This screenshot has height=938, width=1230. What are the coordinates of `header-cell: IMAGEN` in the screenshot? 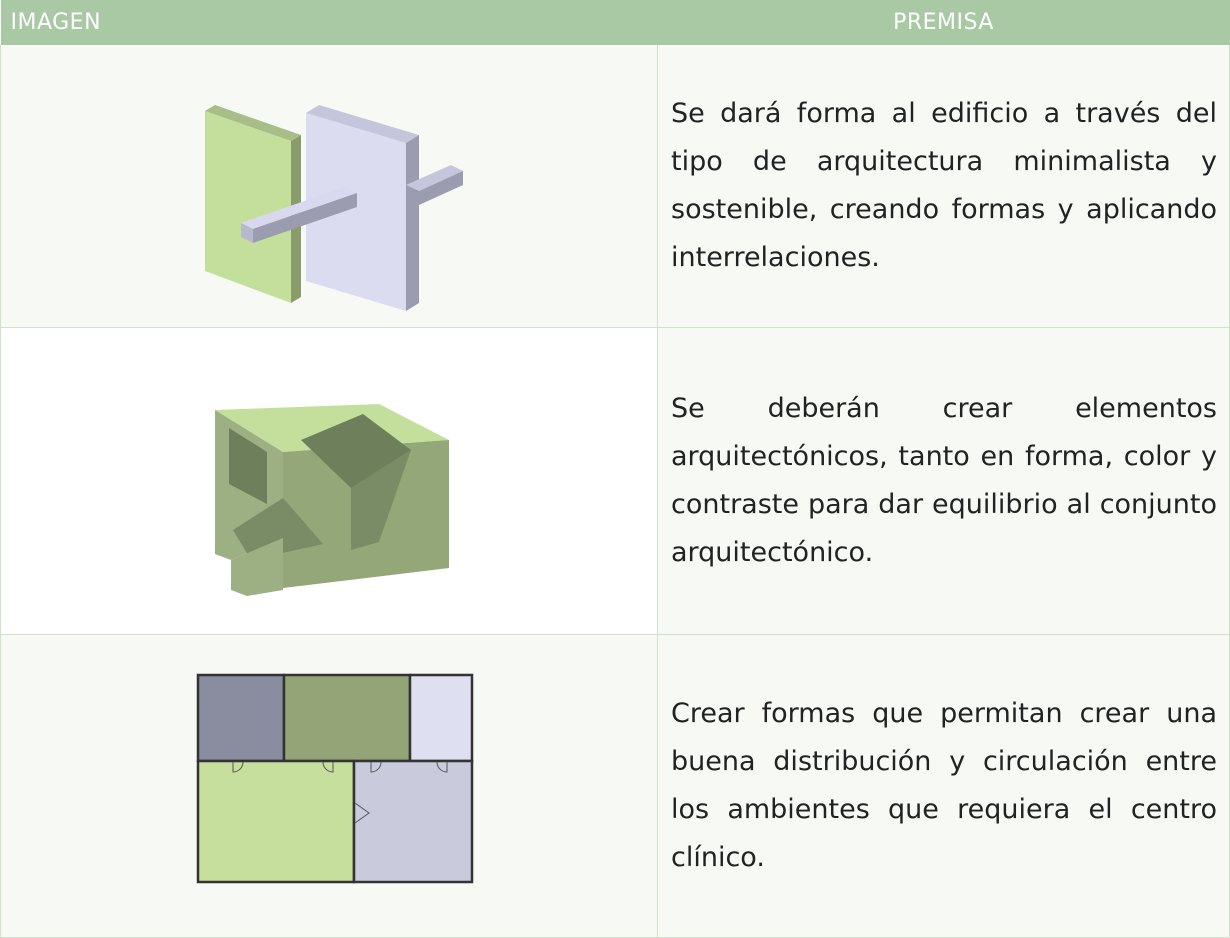 It's located at (329, 22).